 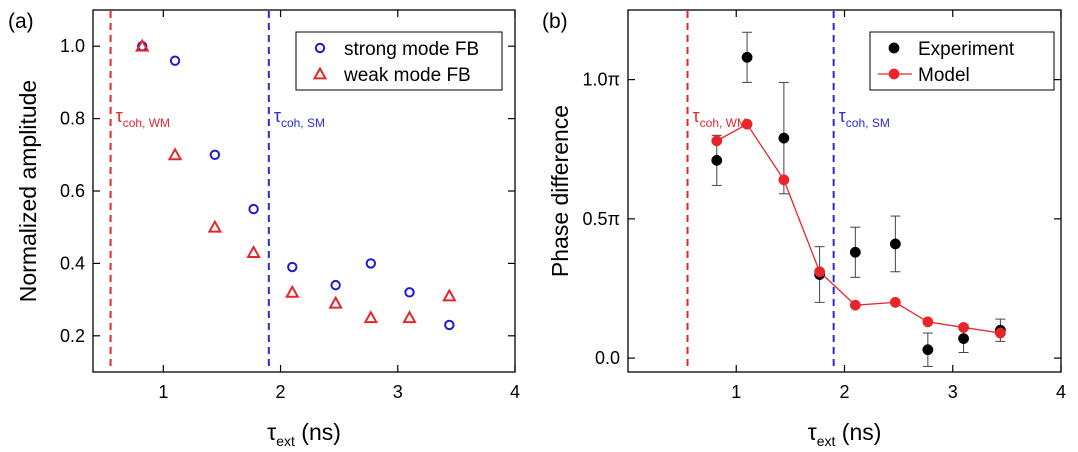 What do you see at coordinates (407, 75) in the screenshot?
I see `legend-label: weak mode FB` at bounding box center [407, 75].